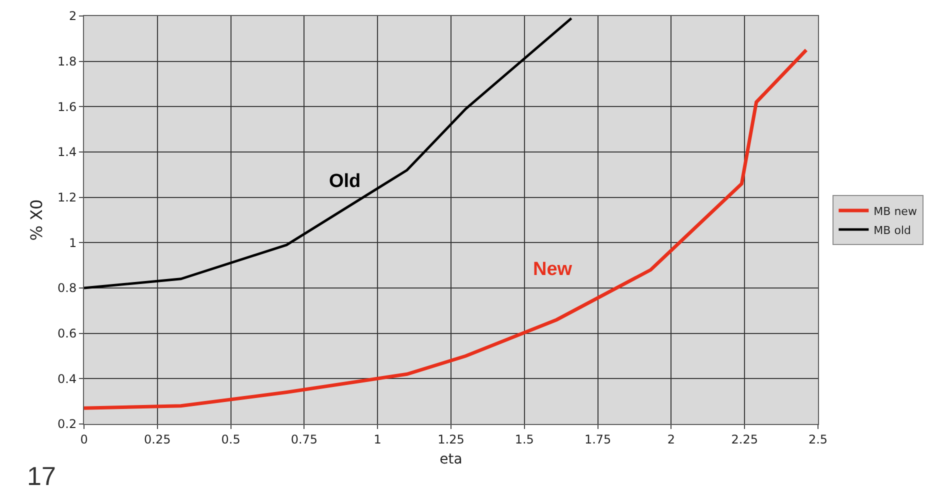 The width and height of the screenshot is (946, 492). I want to click on annotation: New, so click(552, 269).